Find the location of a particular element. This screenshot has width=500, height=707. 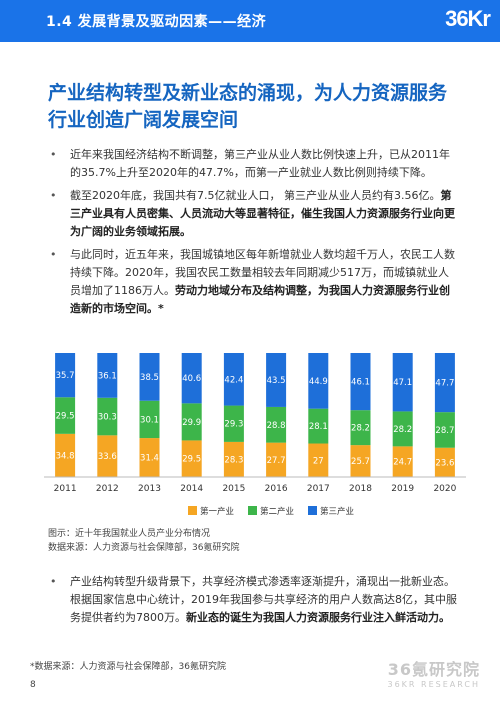

bar-value-label: 40.6 is located at coordinates (191, 379).